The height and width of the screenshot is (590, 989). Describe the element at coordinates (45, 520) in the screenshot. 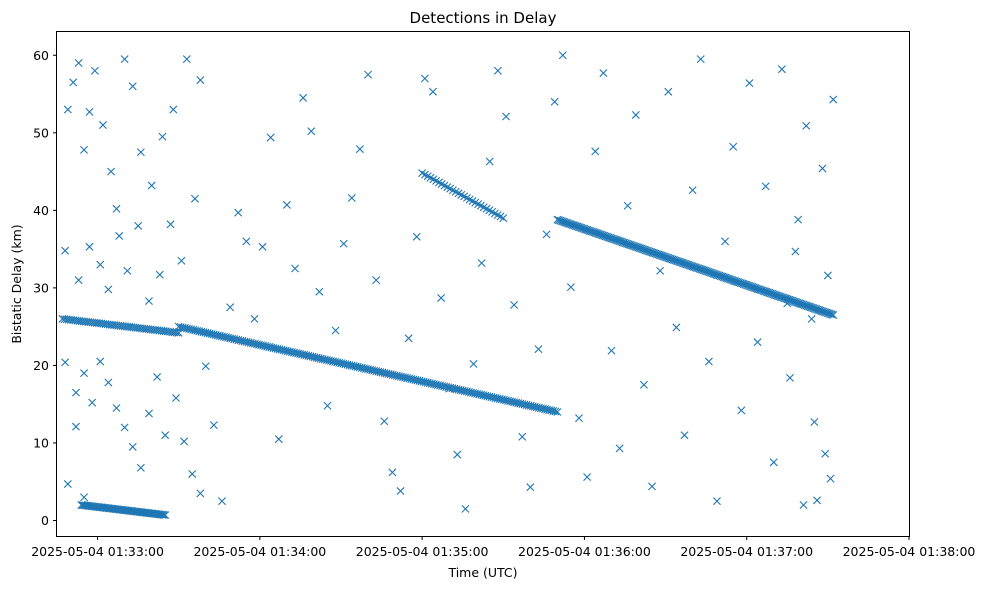

I see `y-tick-label: 0` at that location.